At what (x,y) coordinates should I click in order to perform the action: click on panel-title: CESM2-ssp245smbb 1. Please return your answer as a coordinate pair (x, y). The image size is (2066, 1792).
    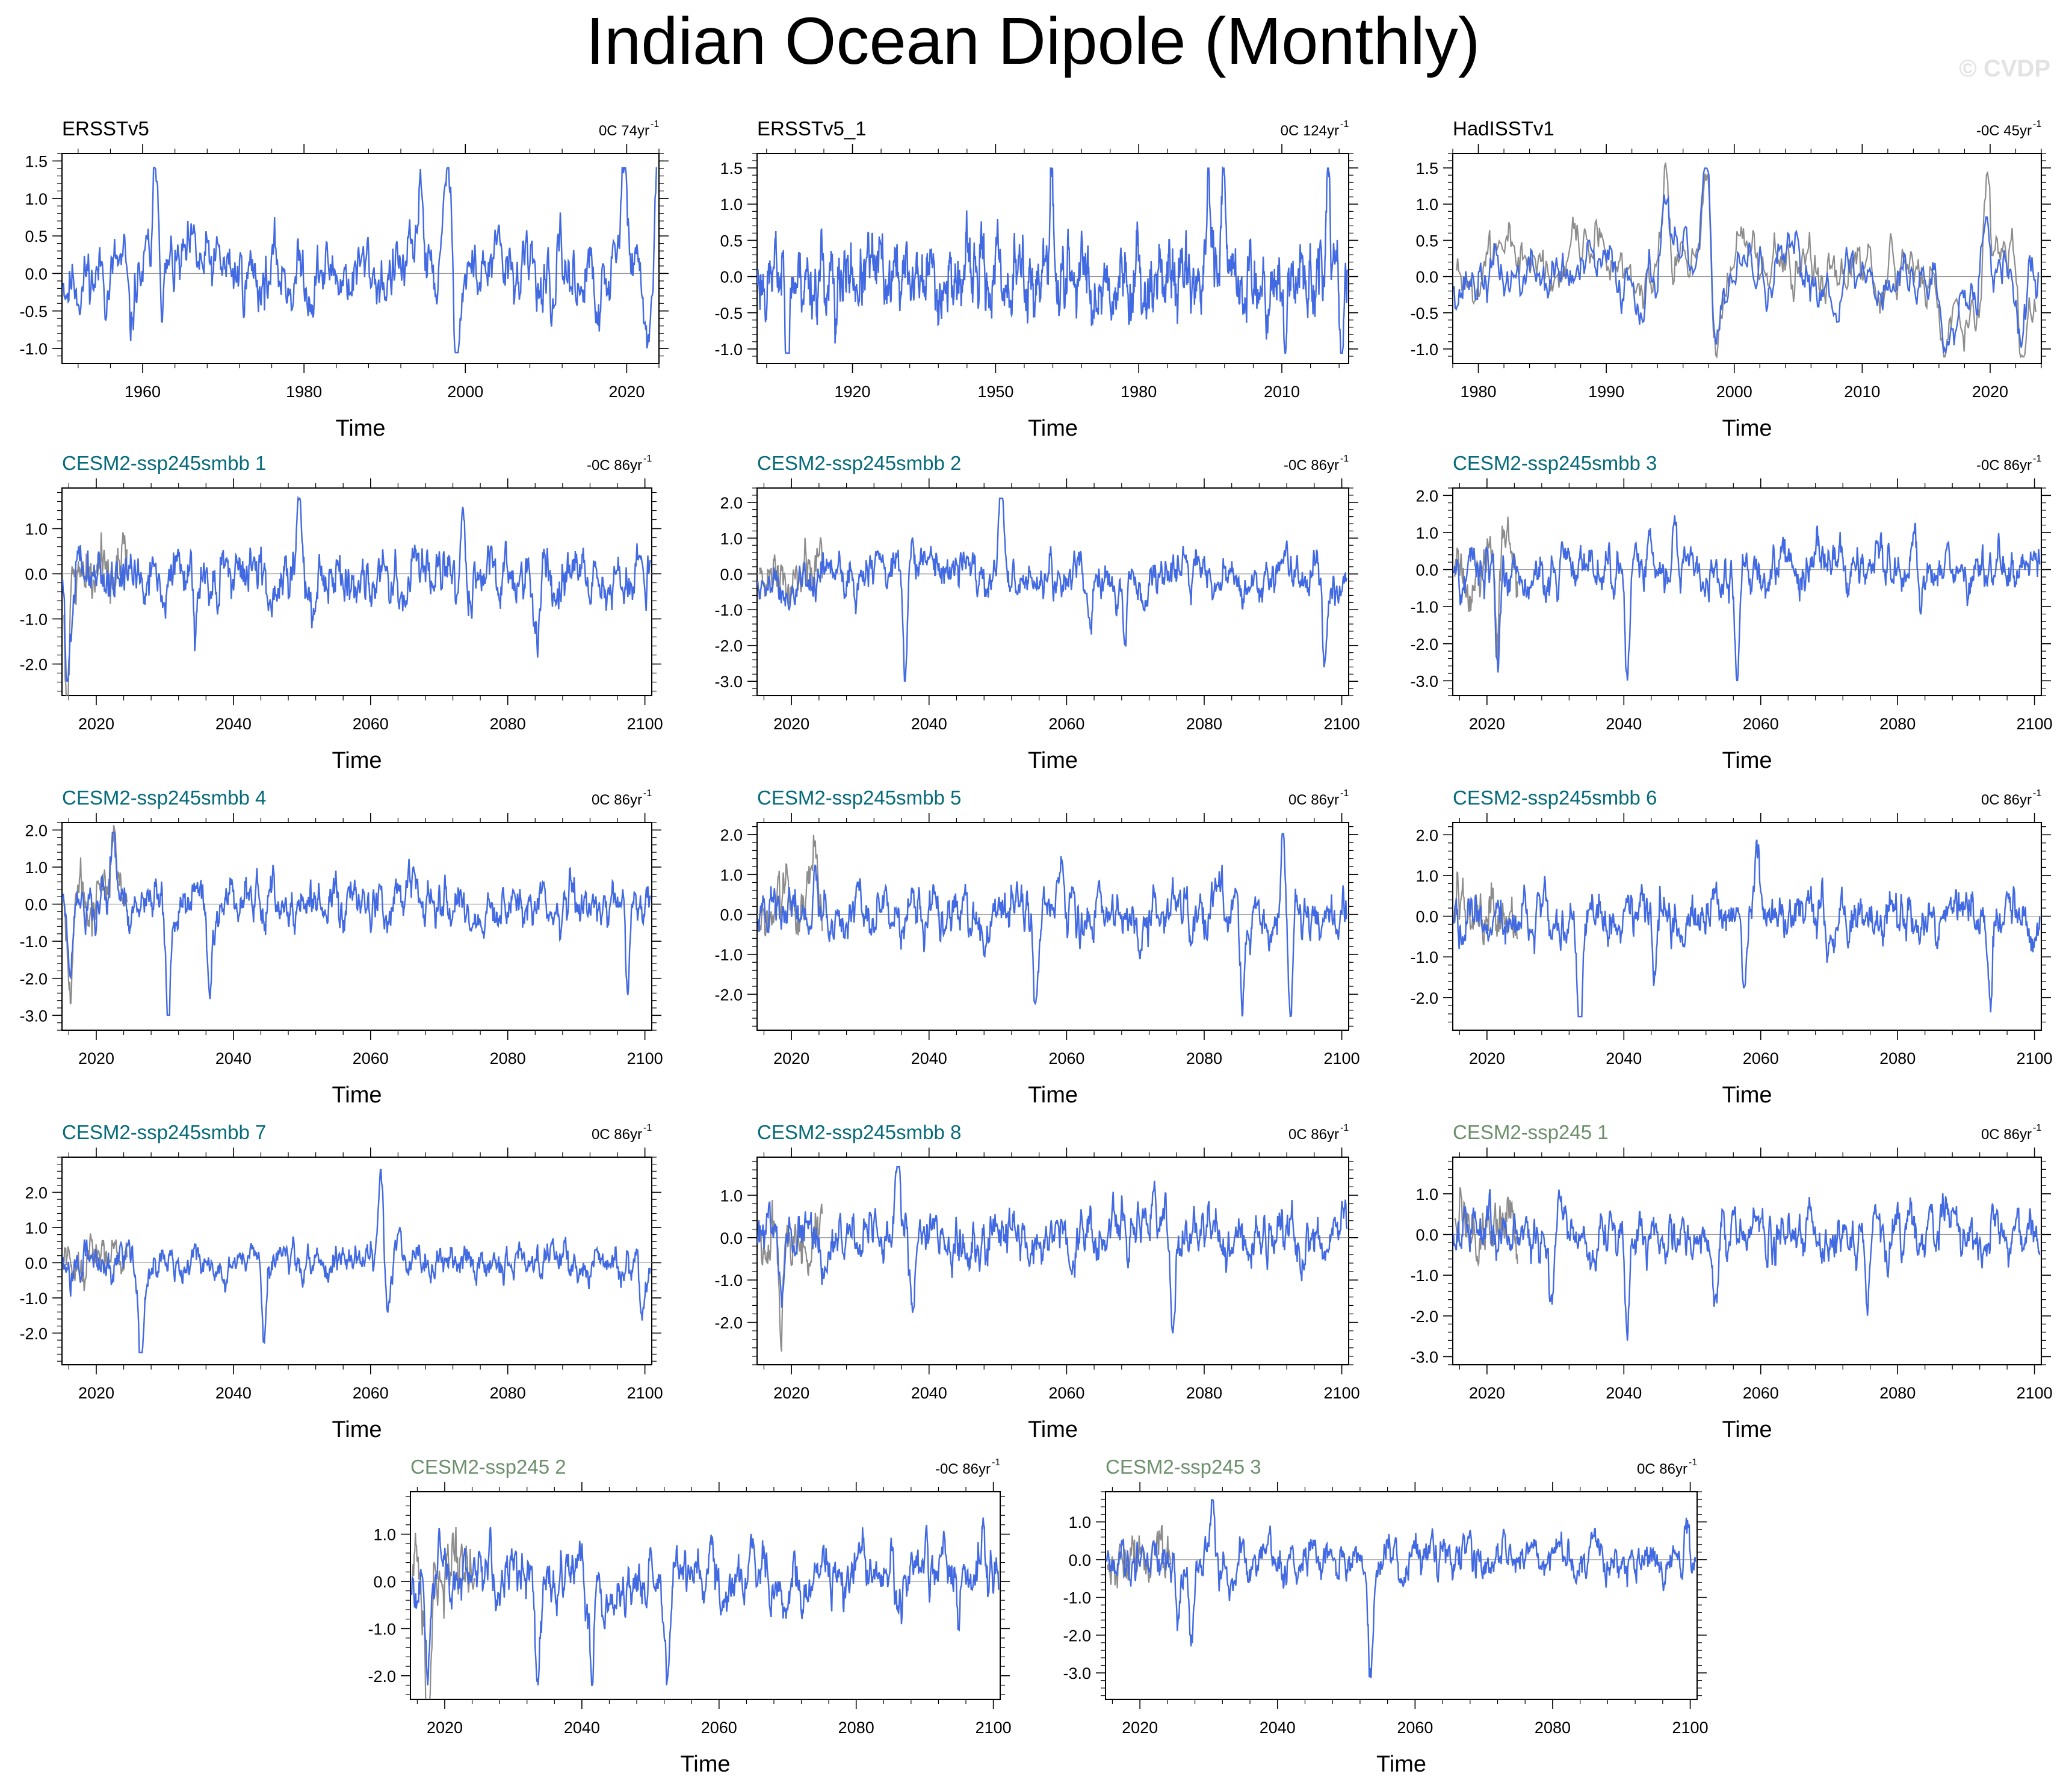
    Looking at the image, I should click on (164, 463).